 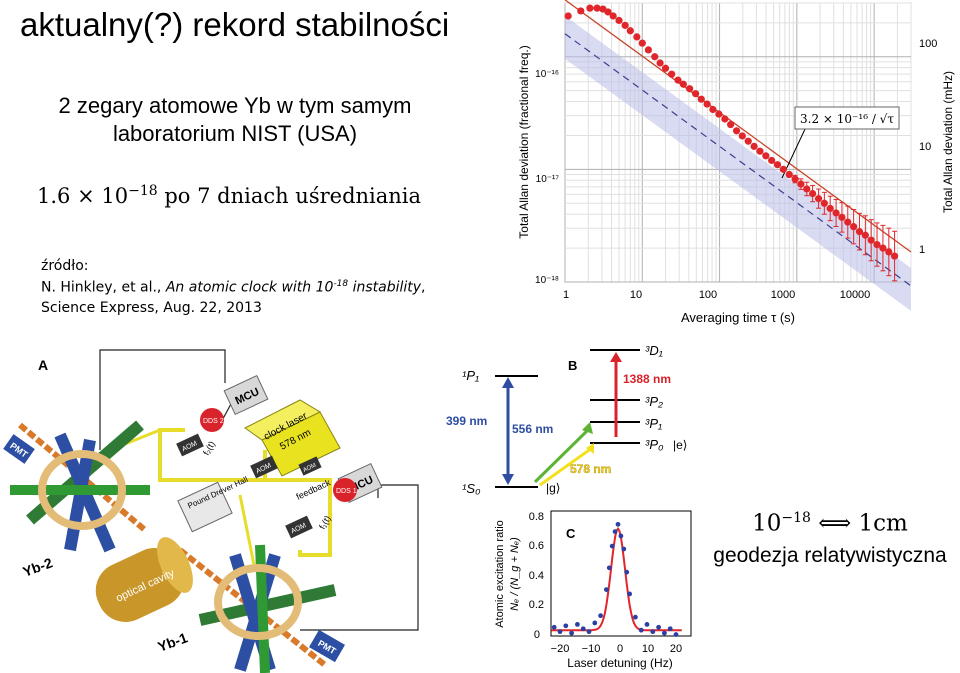 What do you see at coordinates (680, 445) in the screenshot?
I see `state-e: |e⟩` at bounding box center [680, 445].